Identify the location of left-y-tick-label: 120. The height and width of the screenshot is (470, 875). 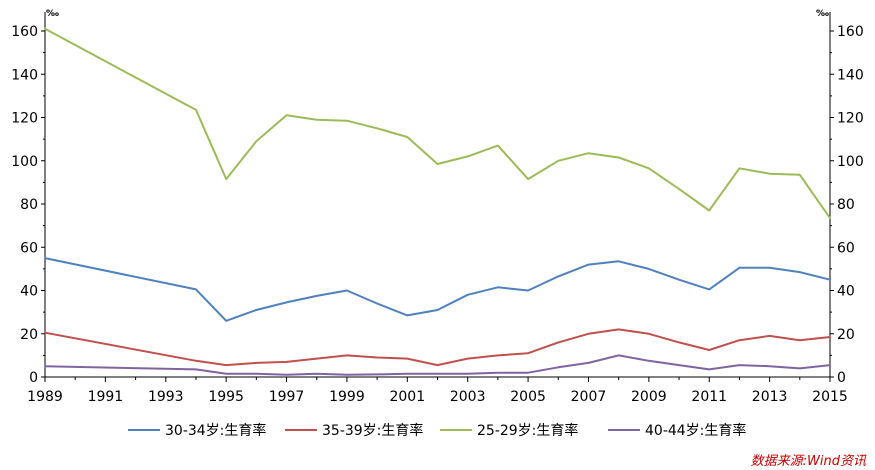
(24, 119).